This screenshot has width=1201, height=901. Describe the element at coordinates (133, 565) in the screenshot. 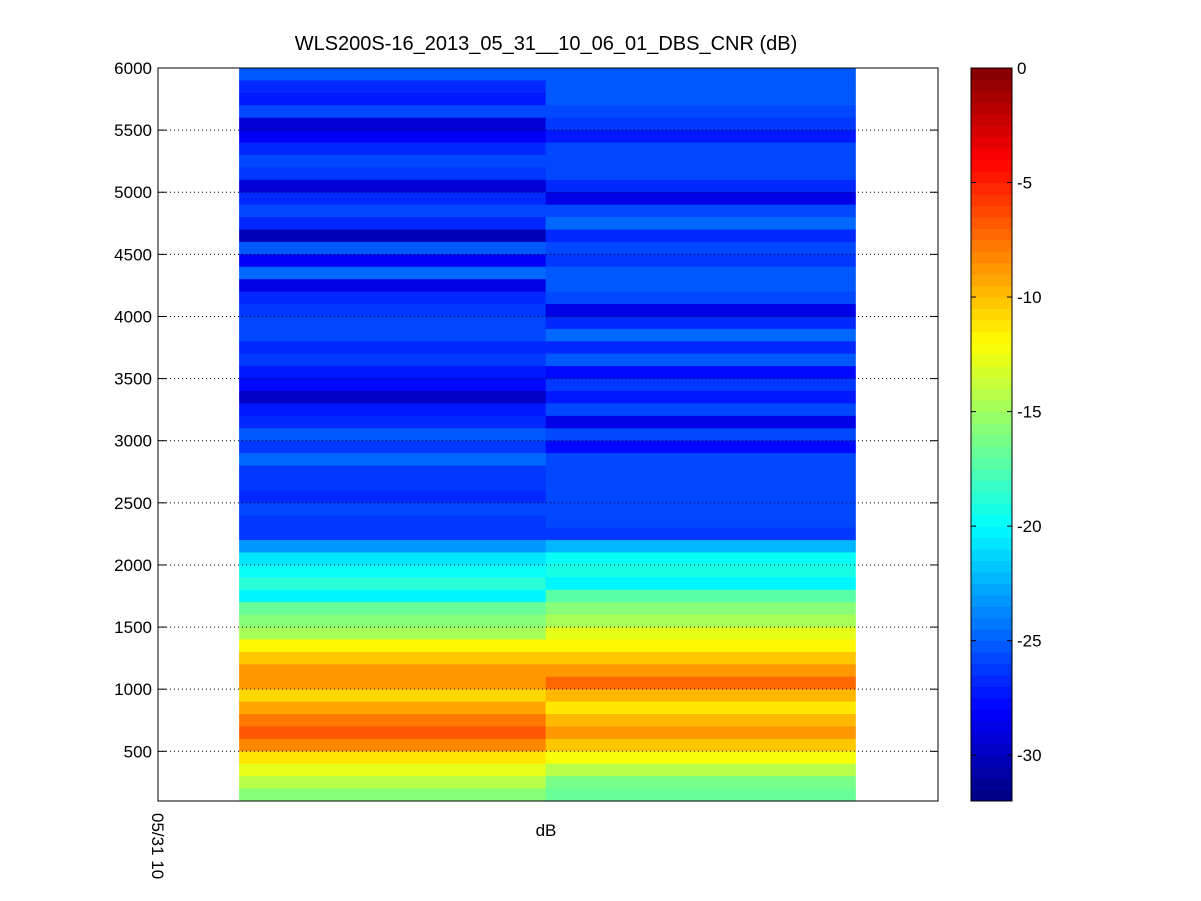

I see `y-tick-label: 2000` at that location.